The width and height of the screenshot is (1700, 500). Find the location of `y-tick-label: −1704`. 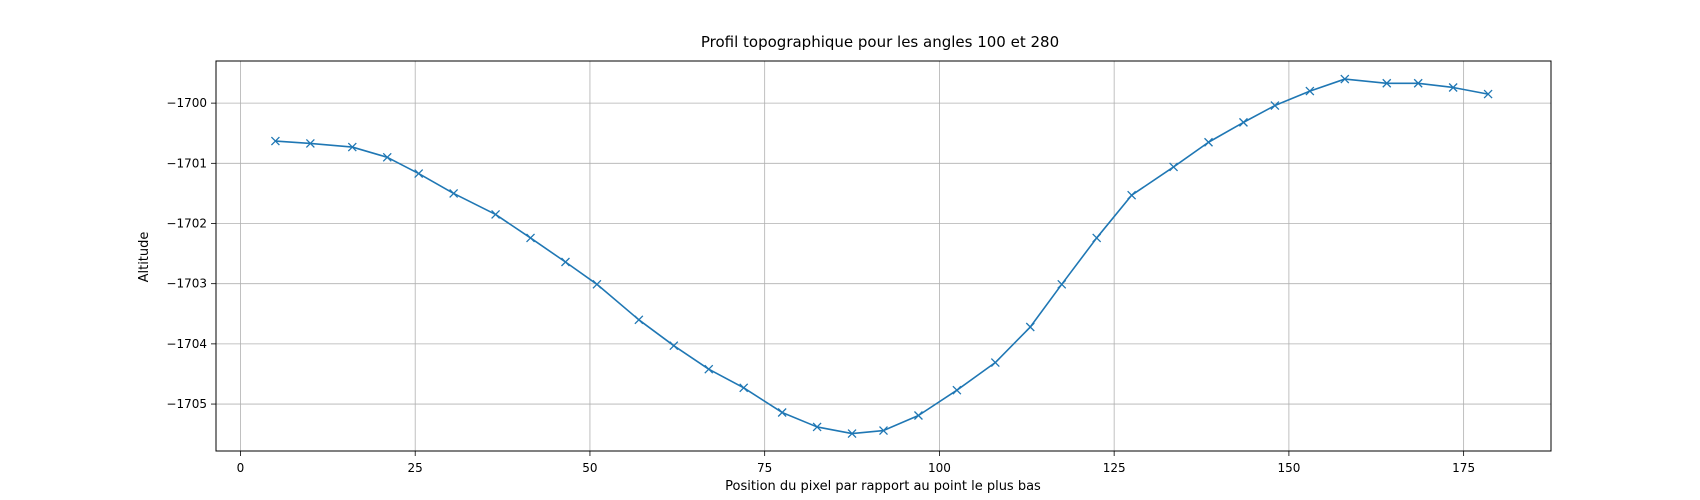

y-tick-label: −1704 is located at coordinates (186, 344).